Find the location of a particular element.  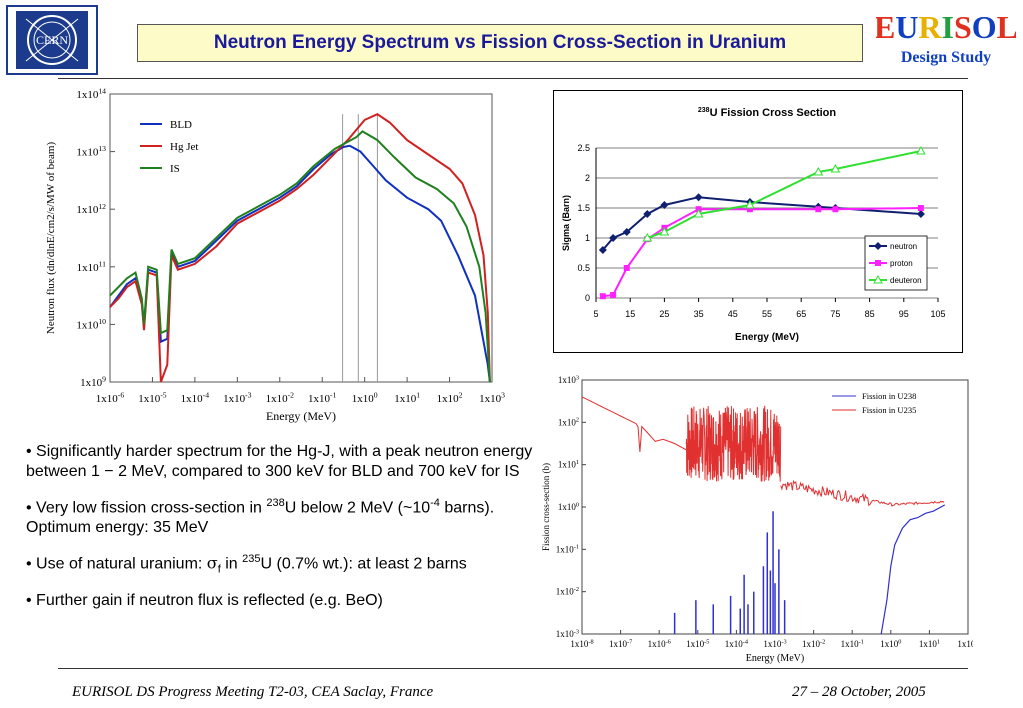

u235-resonance-region is located at coordinates (733, 443).